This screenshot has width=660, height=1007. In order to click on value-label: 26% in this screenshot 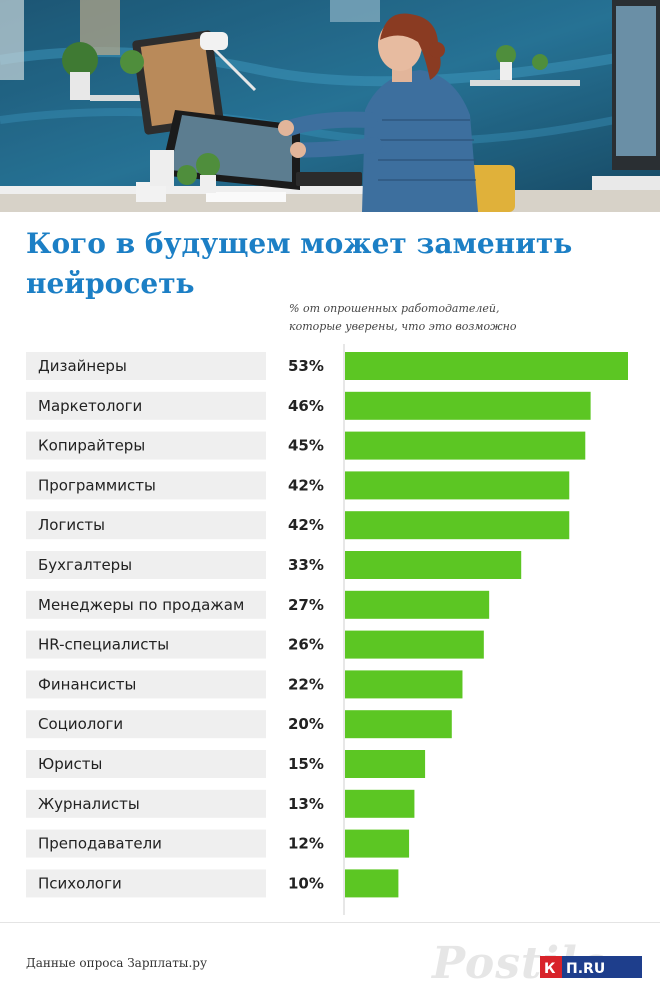, I will do `click(306, 645)`.